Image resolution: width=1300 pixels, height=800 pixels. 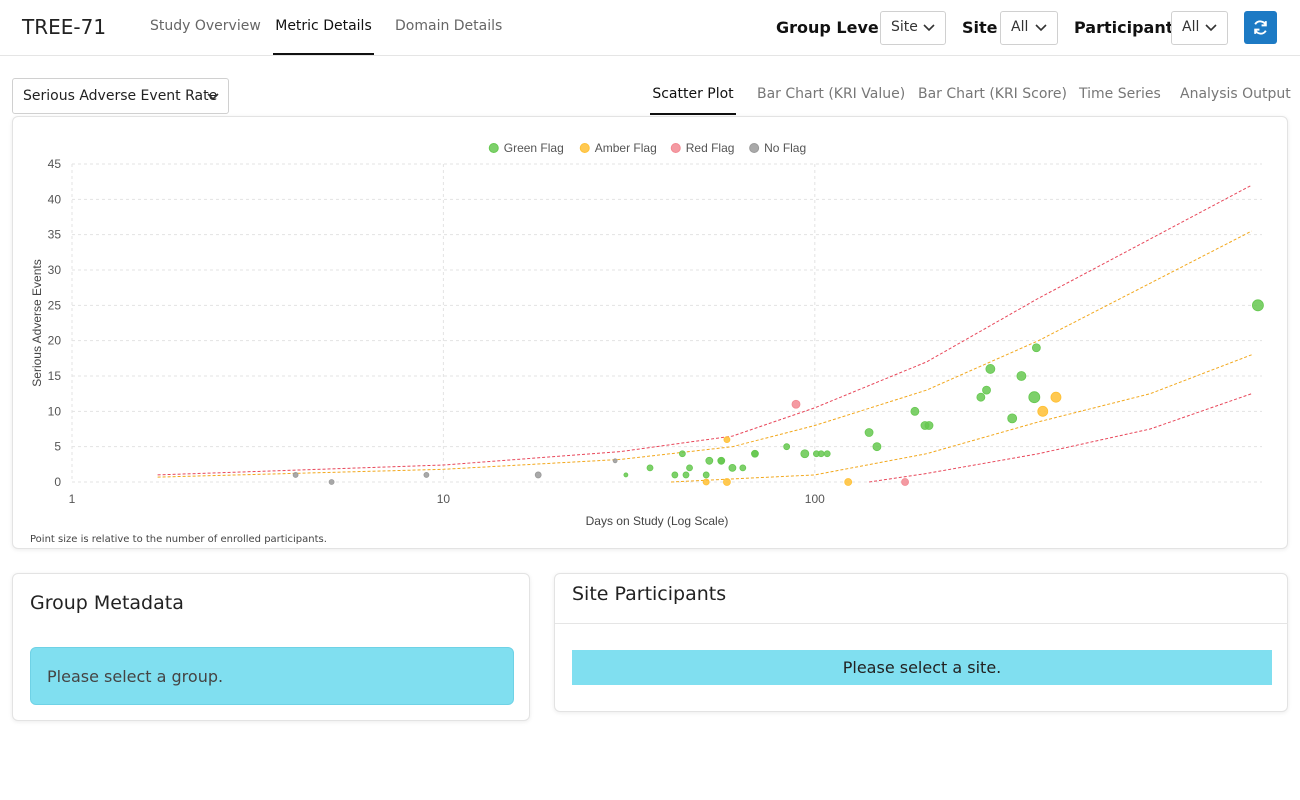 What do you see at coordinates (205, 26) in the screenshot?
I see `tab-study-overview: Study Overview` at bounding box center [205, 26].